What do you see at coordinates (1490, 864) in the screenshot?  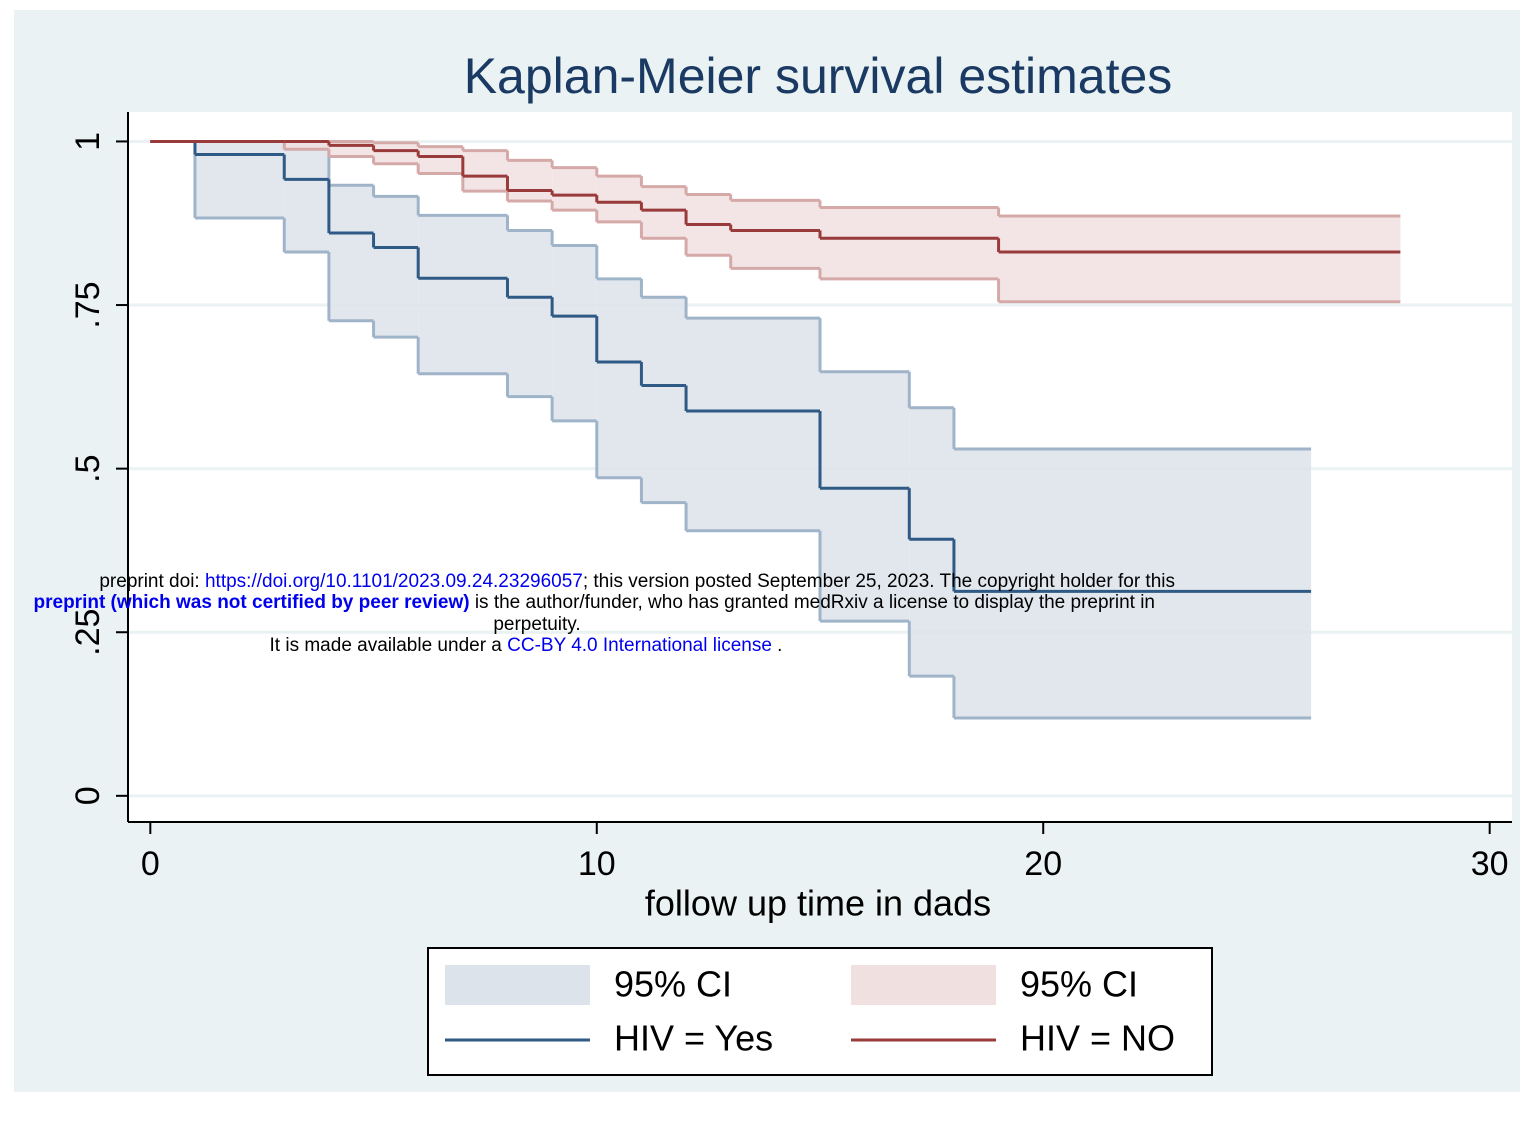 I see `x-tick-label: 30` at bounding box center [1490, 864].